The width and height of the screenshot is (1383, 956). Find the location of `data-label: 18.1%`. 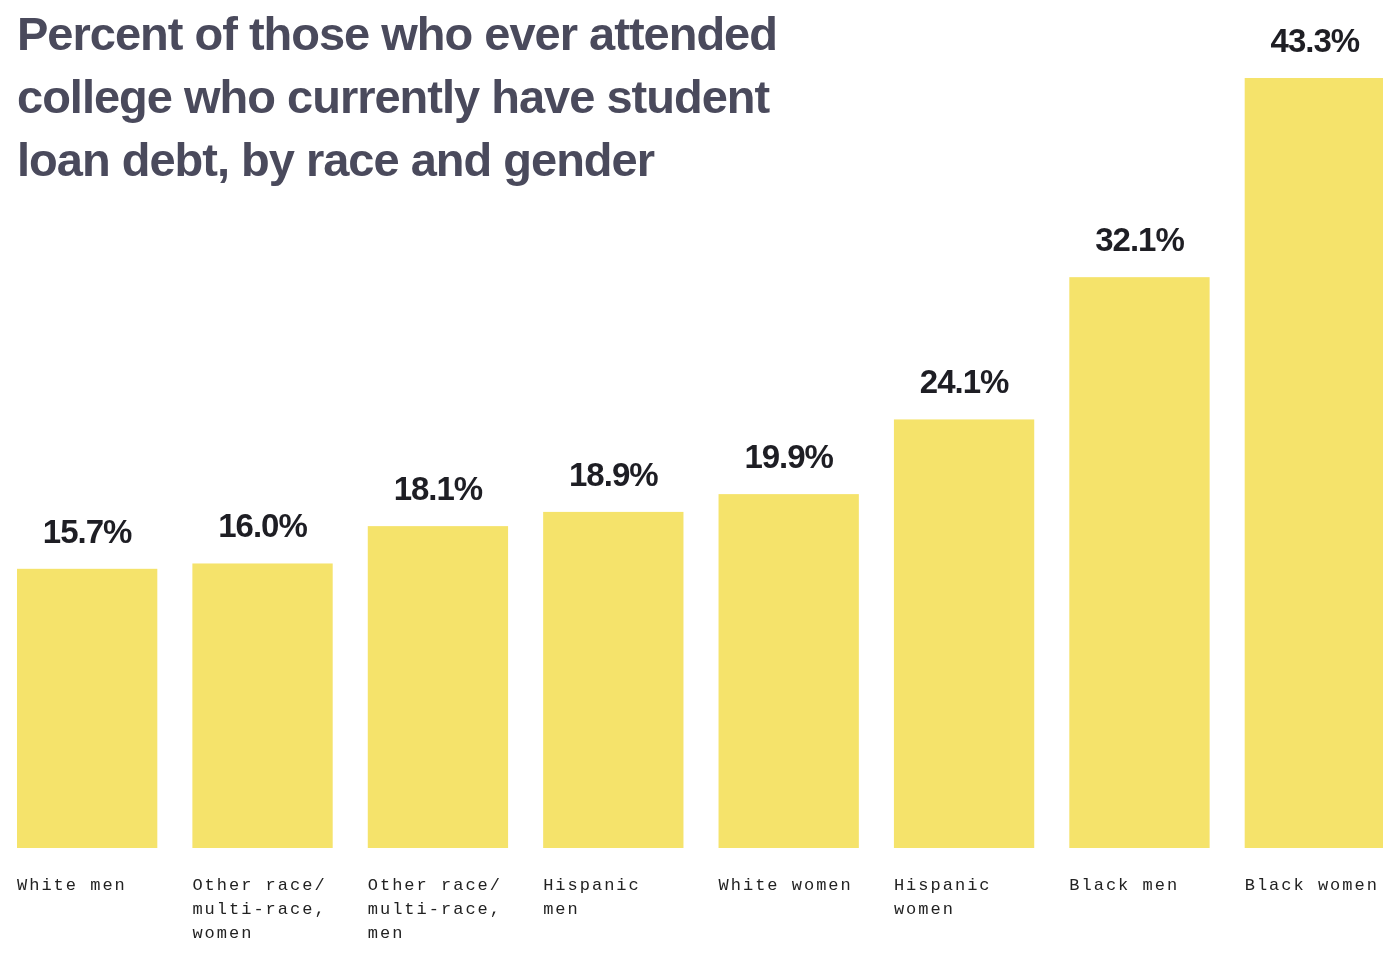

data-label: 18.1% is located at coordinates (438, 489).